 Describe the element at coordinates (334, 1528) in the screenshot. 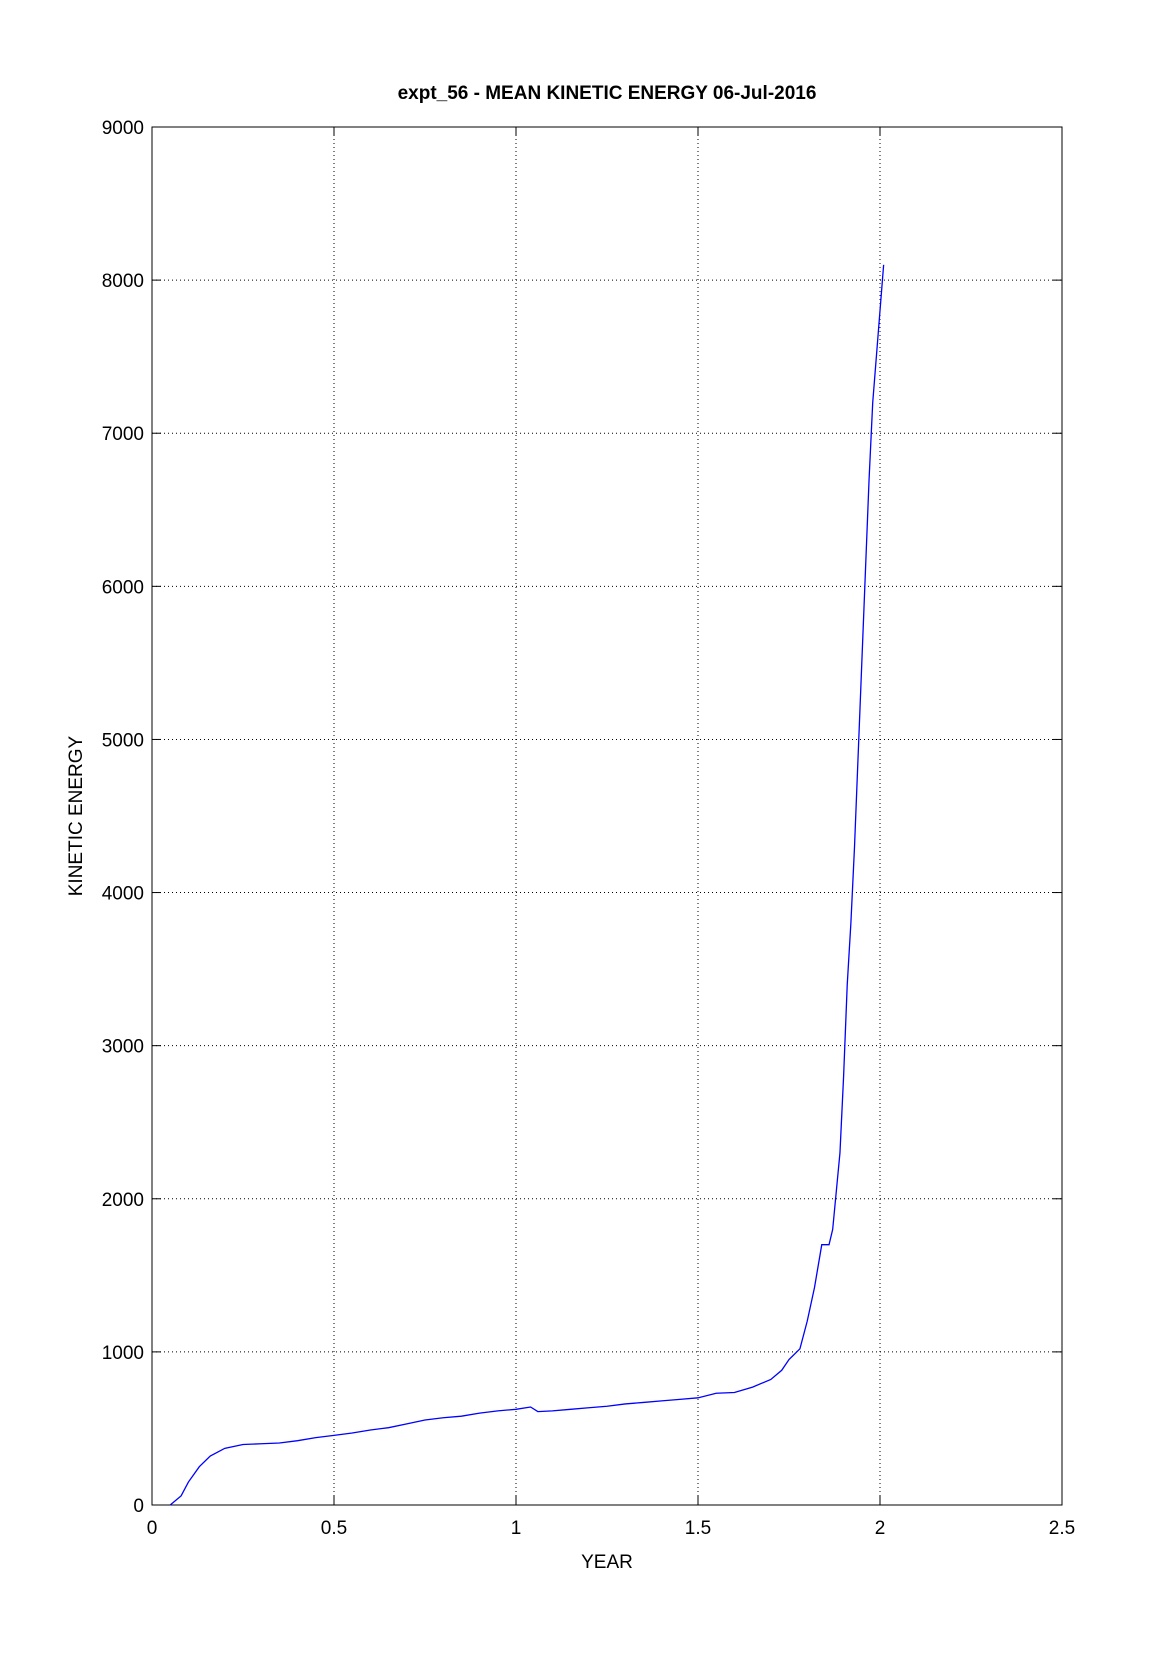

I see `x-tick-label: 0.5` at that location.